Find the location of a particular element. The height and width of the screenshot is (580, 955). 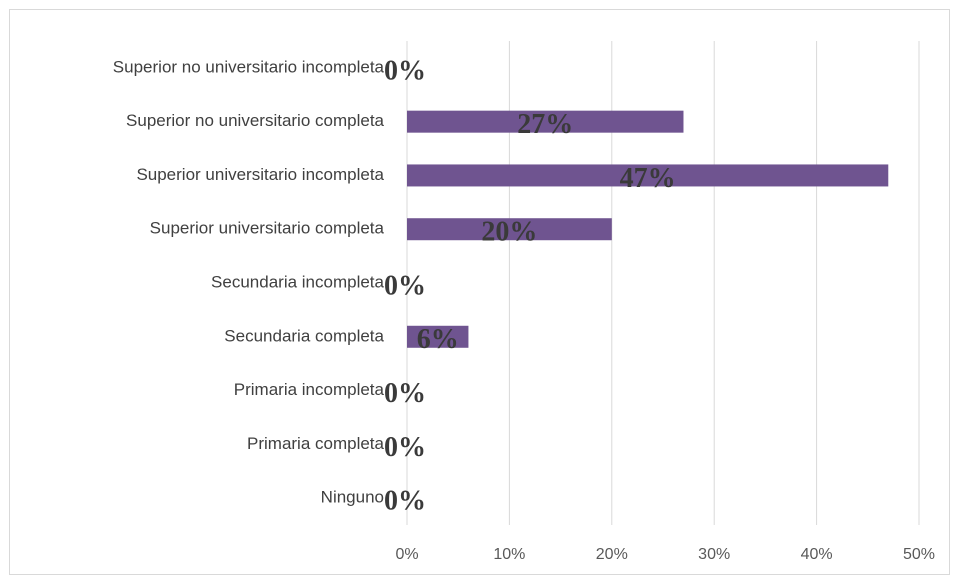

data-label: 27% is located at coordinates (545, 124).